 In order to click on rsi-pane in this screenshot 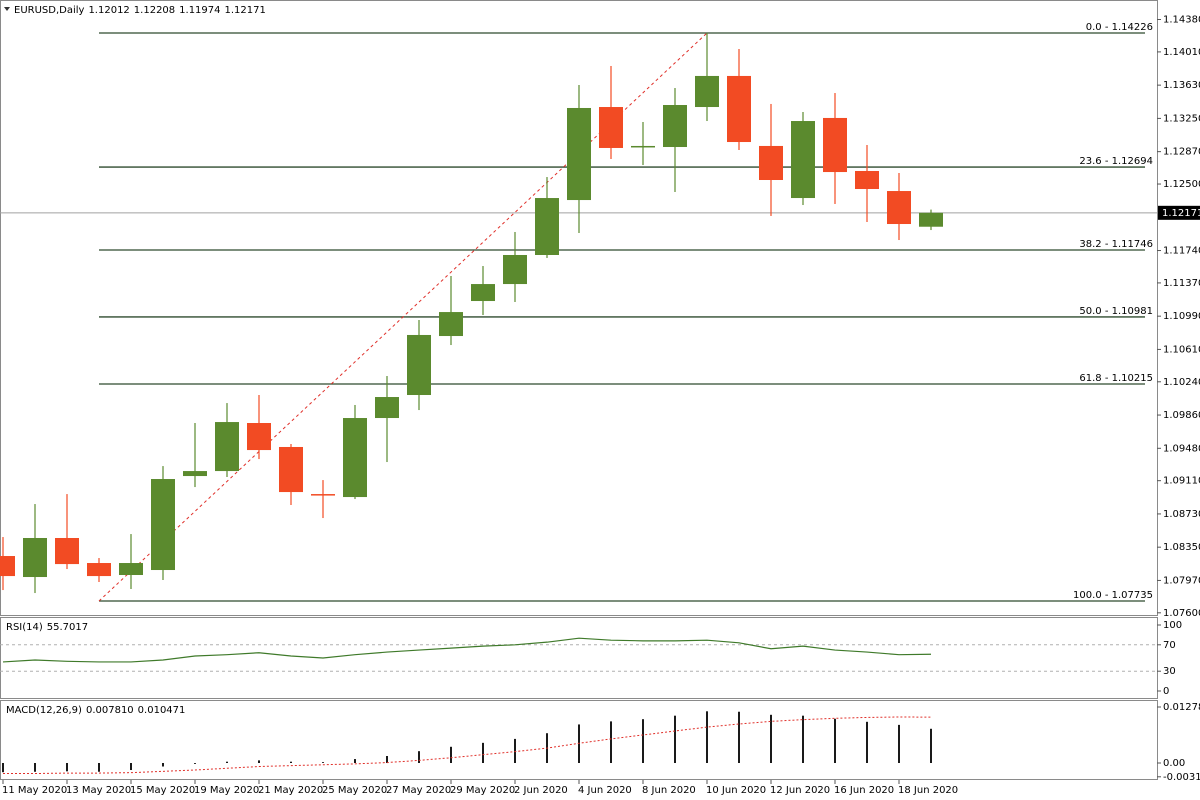, I will do `click(579, 658)`.